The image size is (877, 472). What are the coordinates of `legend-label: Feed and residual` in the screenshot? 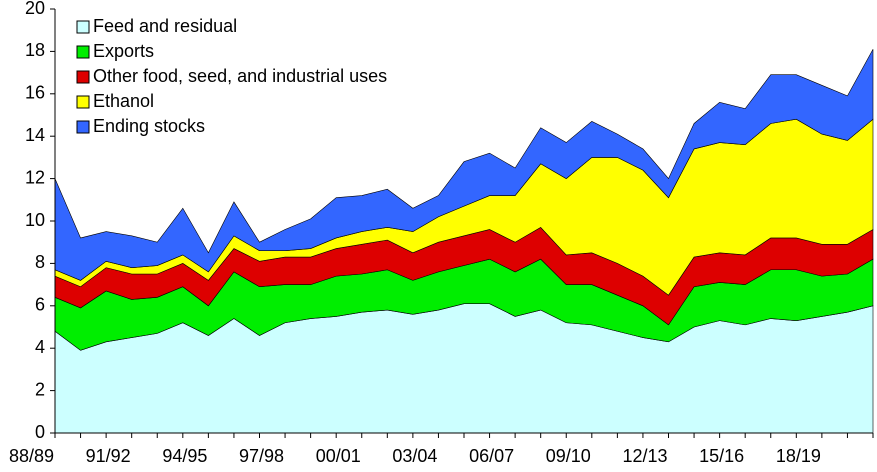 It's located at (165, 26).